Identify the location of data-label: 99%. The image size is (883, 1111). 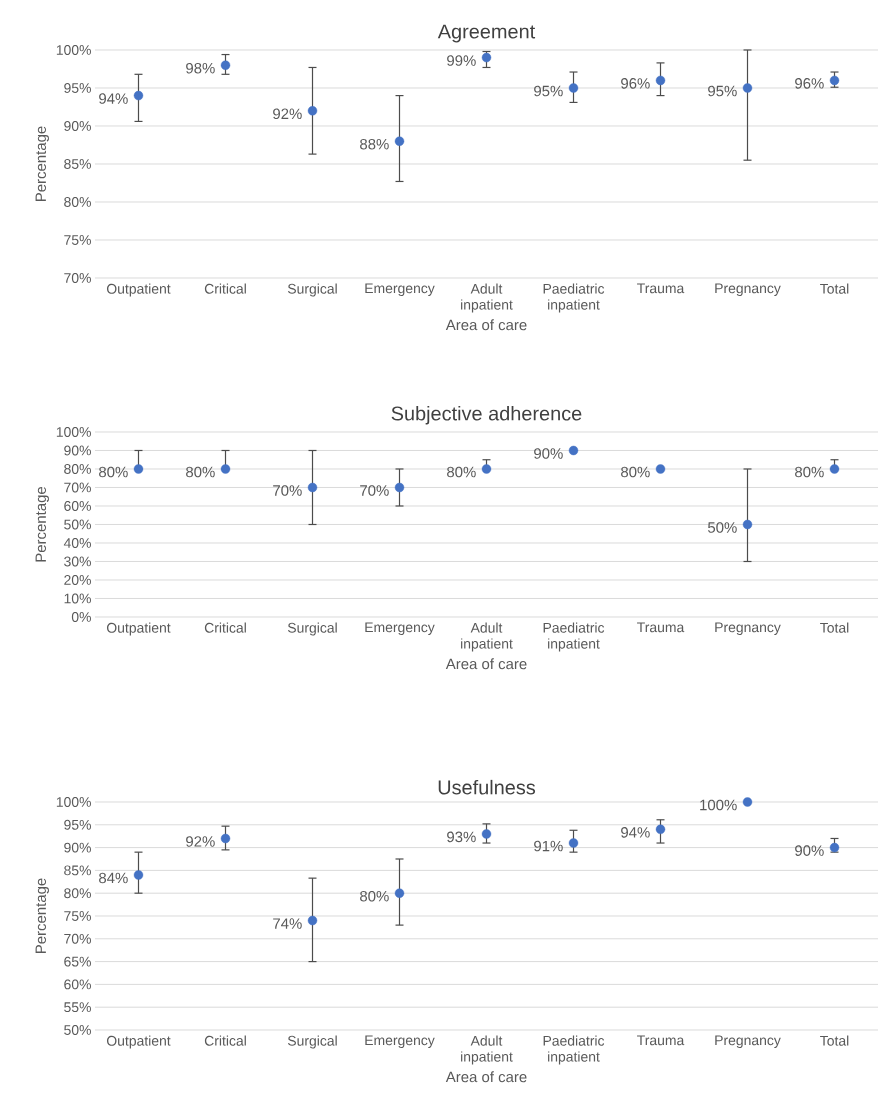
(461, 60).